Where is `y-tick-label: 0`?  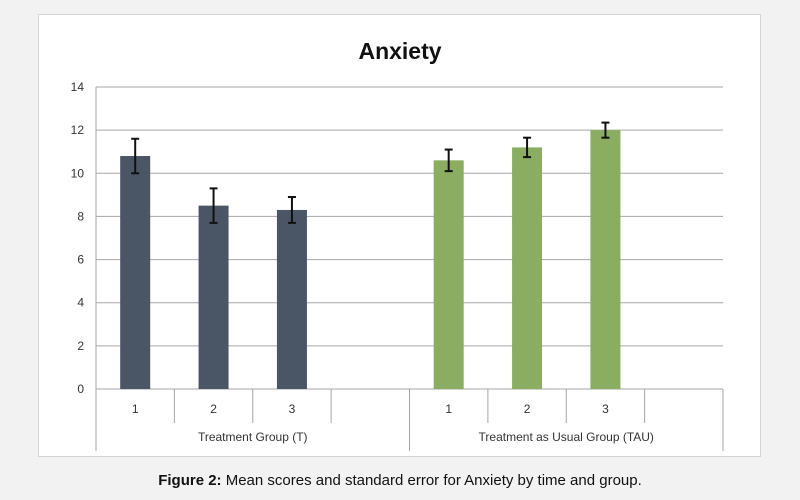 y-tick-label: 0 is located at coordinates (80, 389).